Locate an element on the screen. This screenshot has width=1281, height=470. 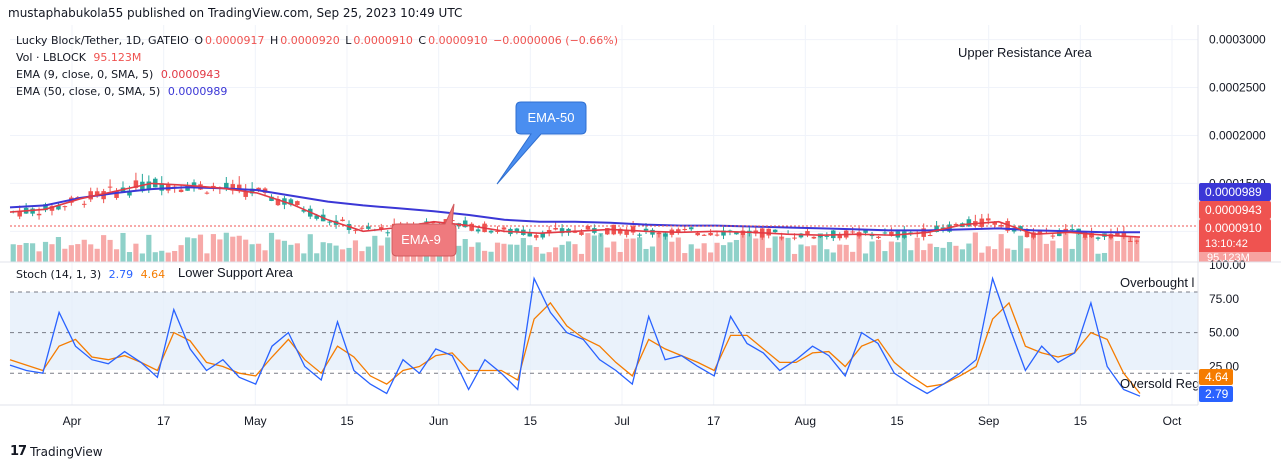
ohlc-o: 0.0000917 is located at coordinates (234, 40).